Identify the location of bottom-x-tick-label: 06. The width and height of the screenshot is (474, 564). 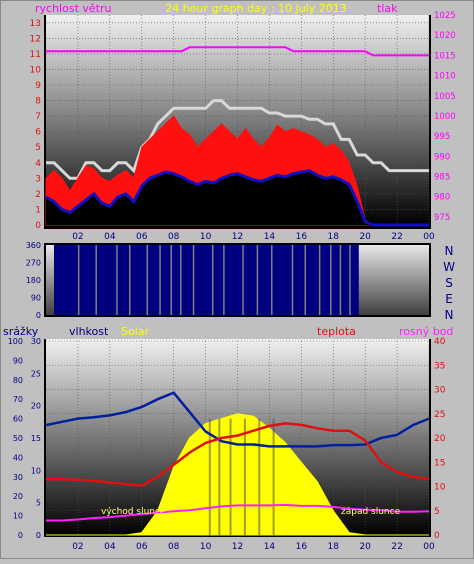
(142, 547).